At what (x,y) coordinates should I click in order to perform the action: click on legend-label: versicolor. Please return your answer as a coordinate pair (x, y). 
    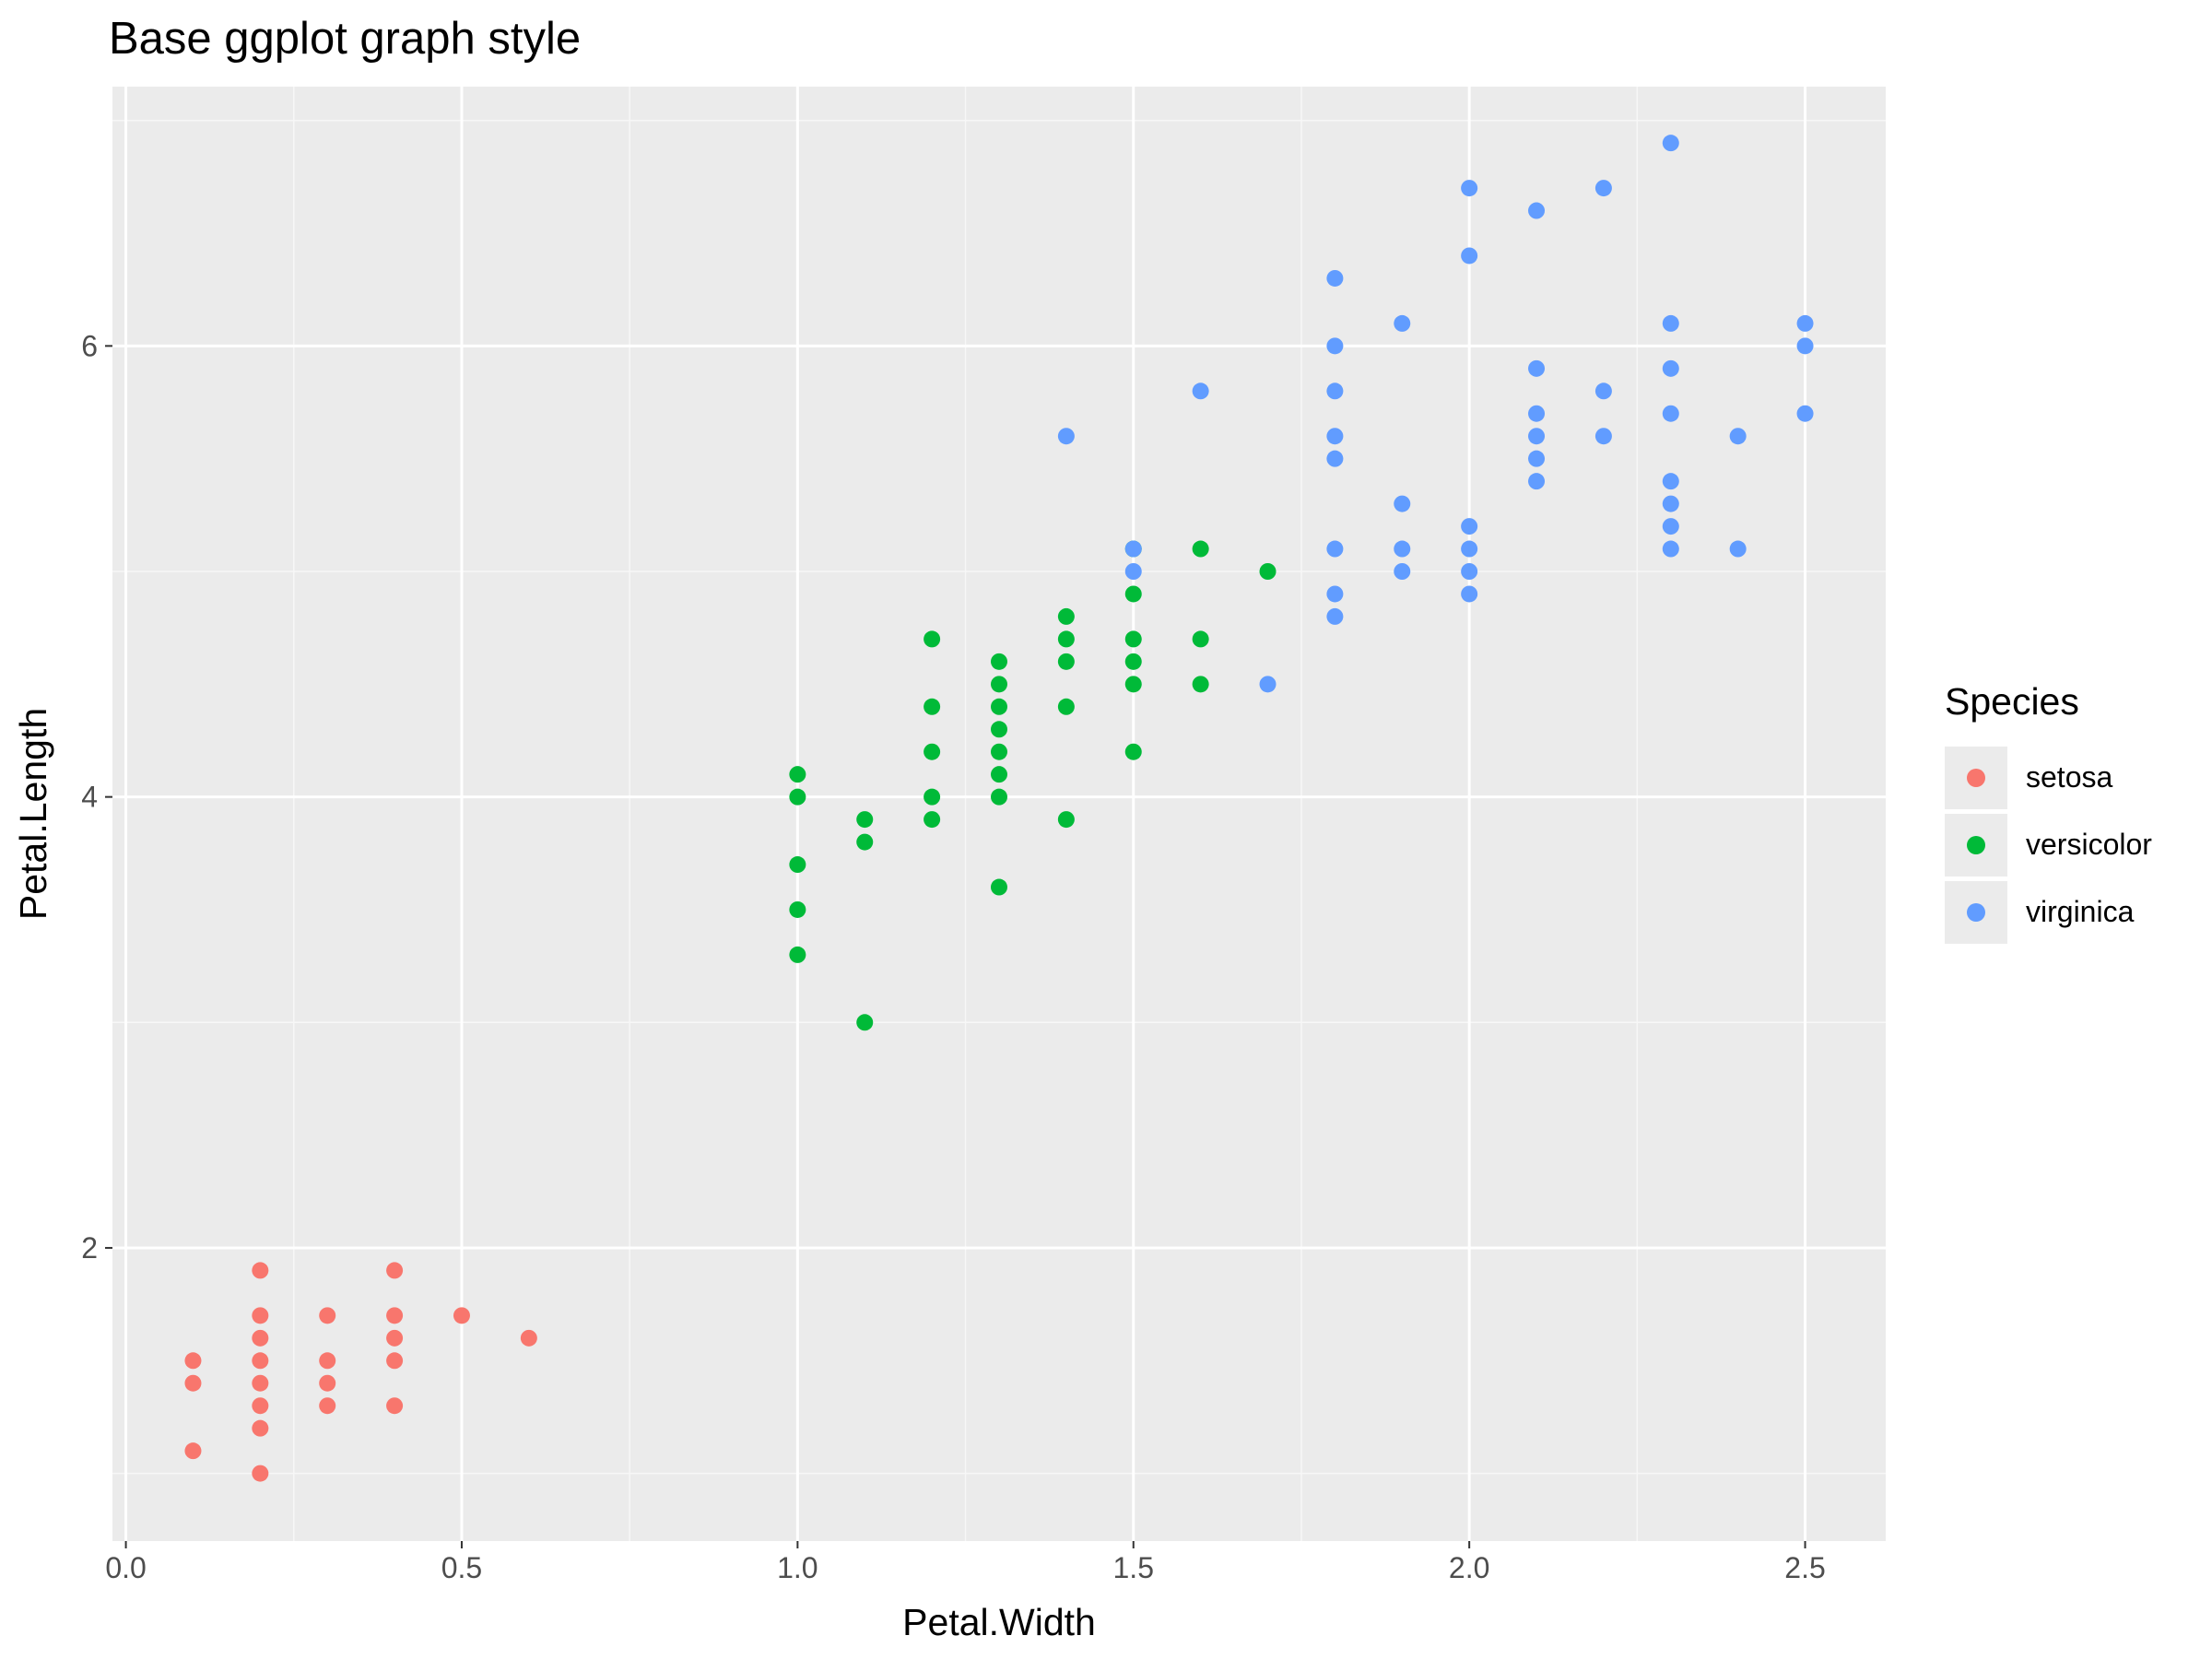
    Looking at the image, I should click on (2089, 844).